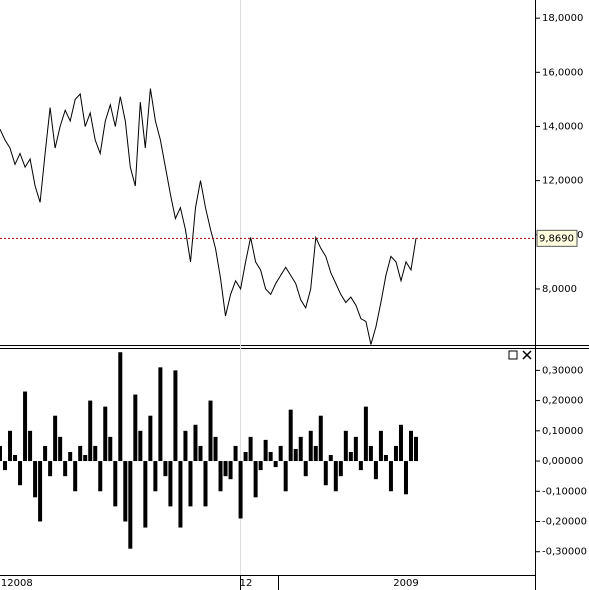 This screenshot has height=590, width=589. What do you see at coordinates (246, 583) in the screenshot?
I see `x-tick-label: 12` at bounding box center [246, 583].